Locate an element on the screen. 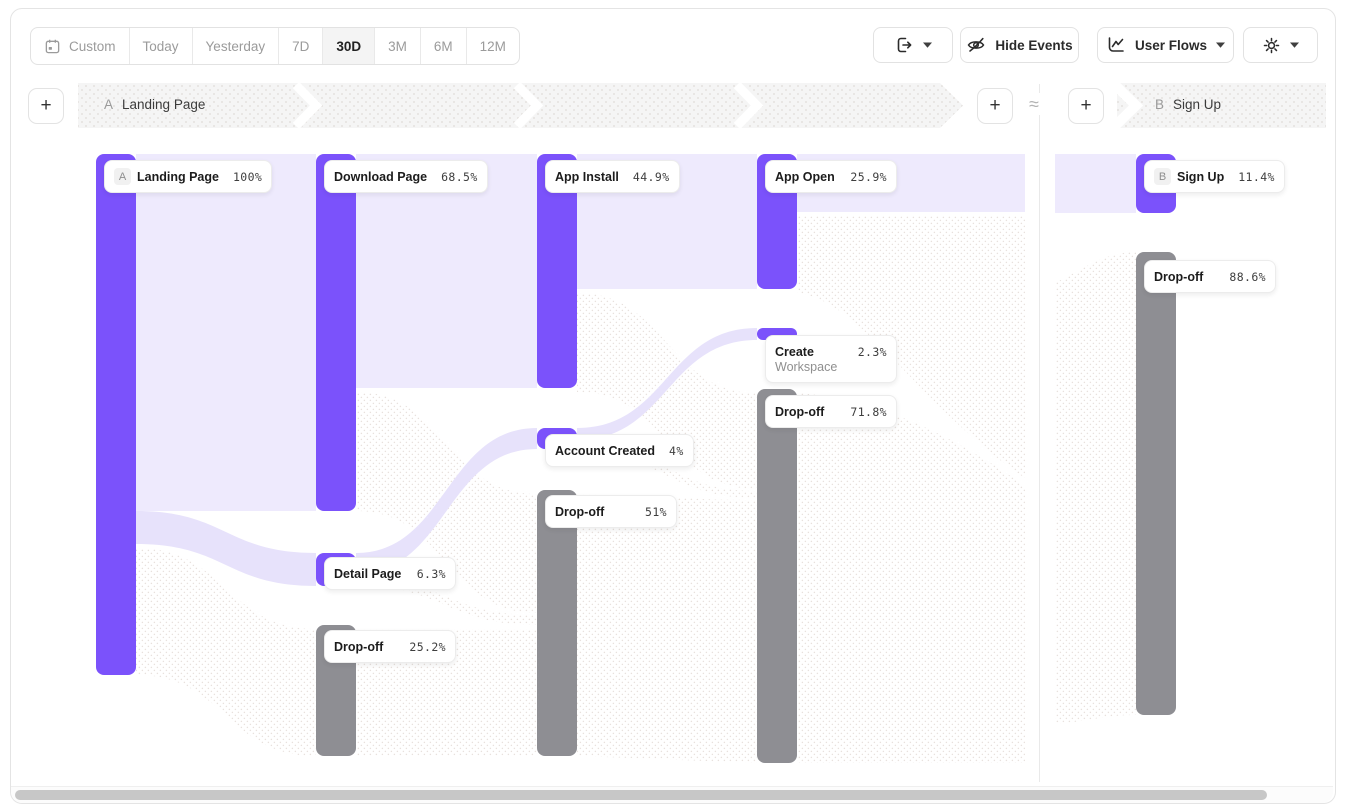 The image size is (1346, 808). view-selector-label: User Flows is located at coordinates (1171, 45).